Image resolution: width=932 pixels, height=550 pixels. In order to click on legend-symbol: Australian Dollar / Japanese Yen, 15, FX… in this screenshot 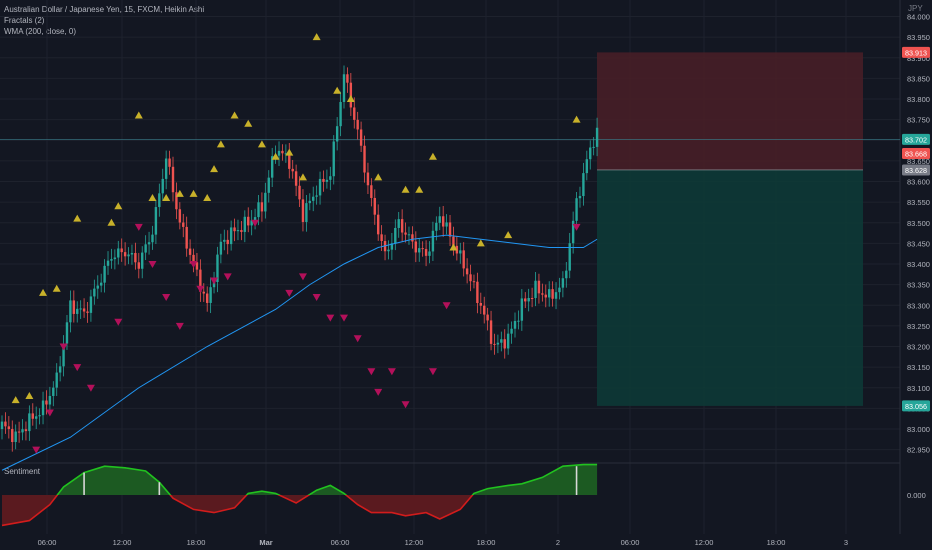, I will do `click(104, 9)`.